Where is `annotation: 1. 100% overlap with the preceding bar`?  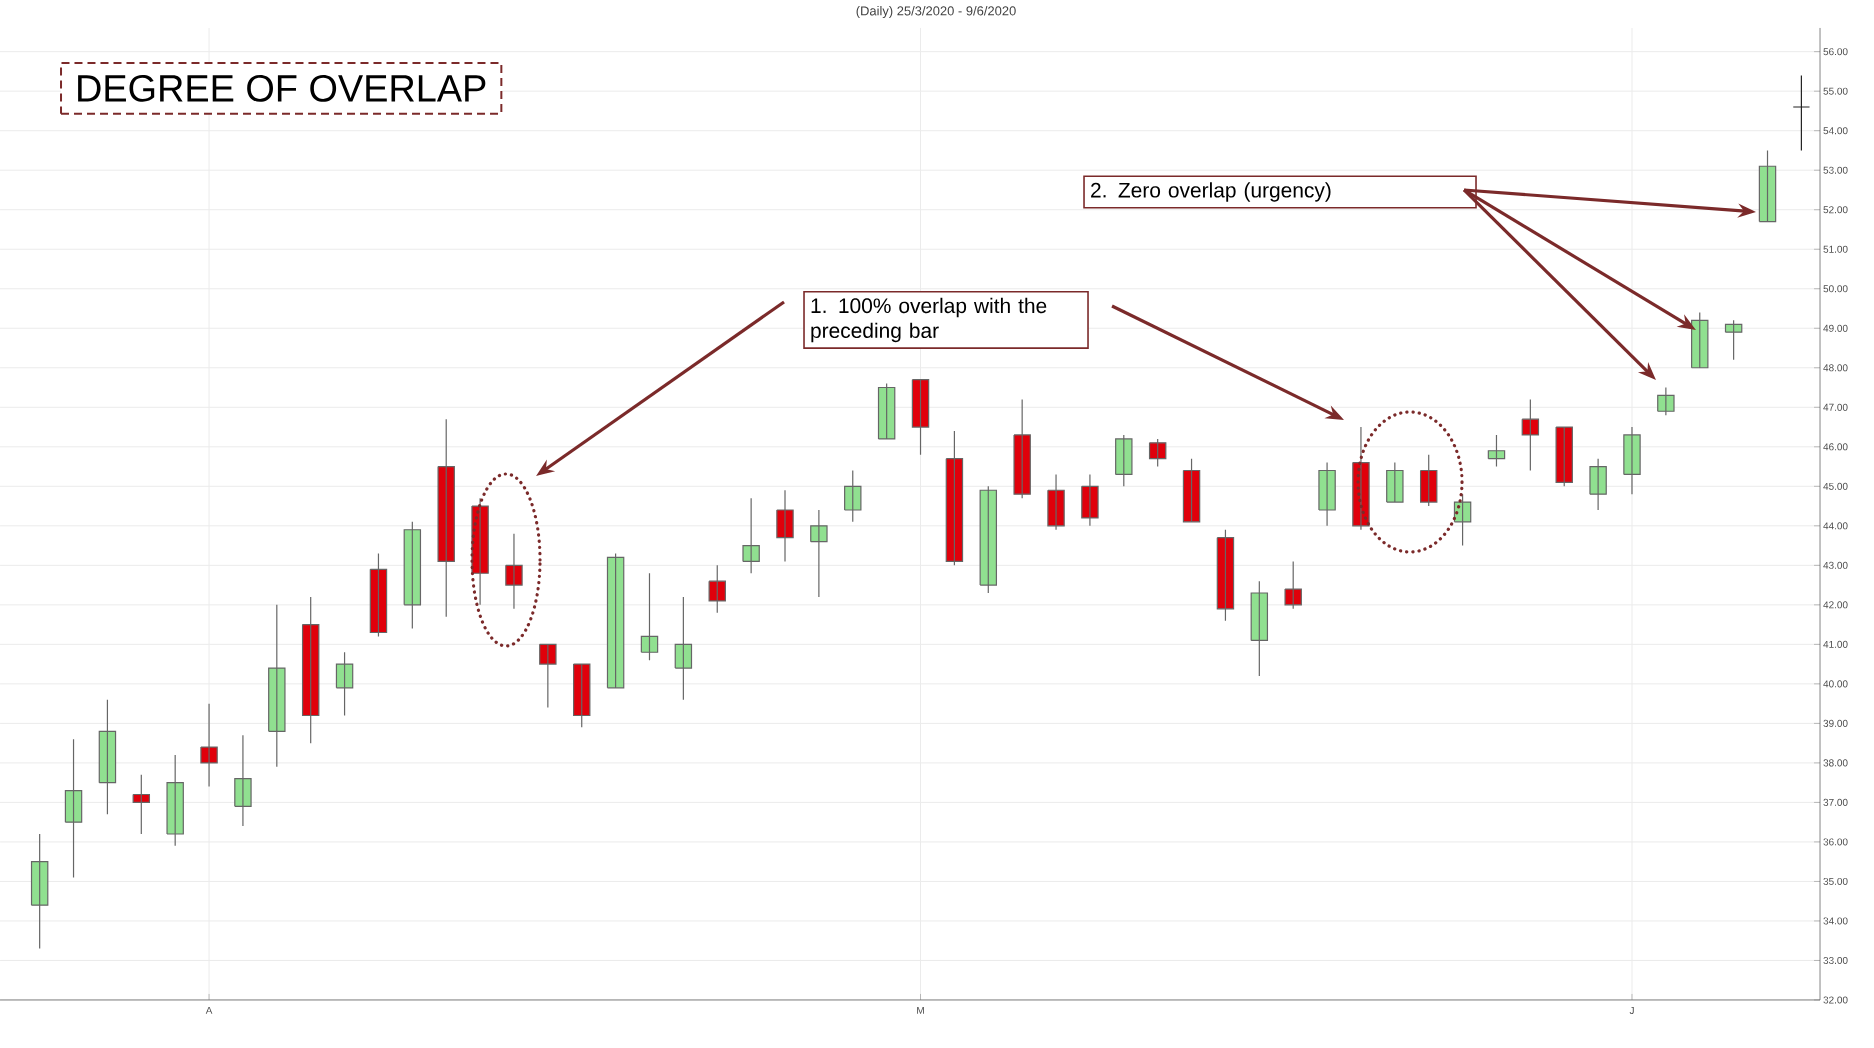 annotation: 1. 100% overlap with the preceding bar is located at coordinates (929, 320).